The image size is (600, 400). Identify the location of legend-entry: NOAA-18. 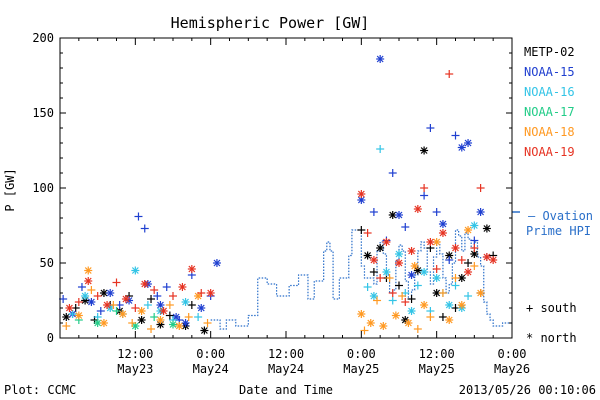
(549, 132).